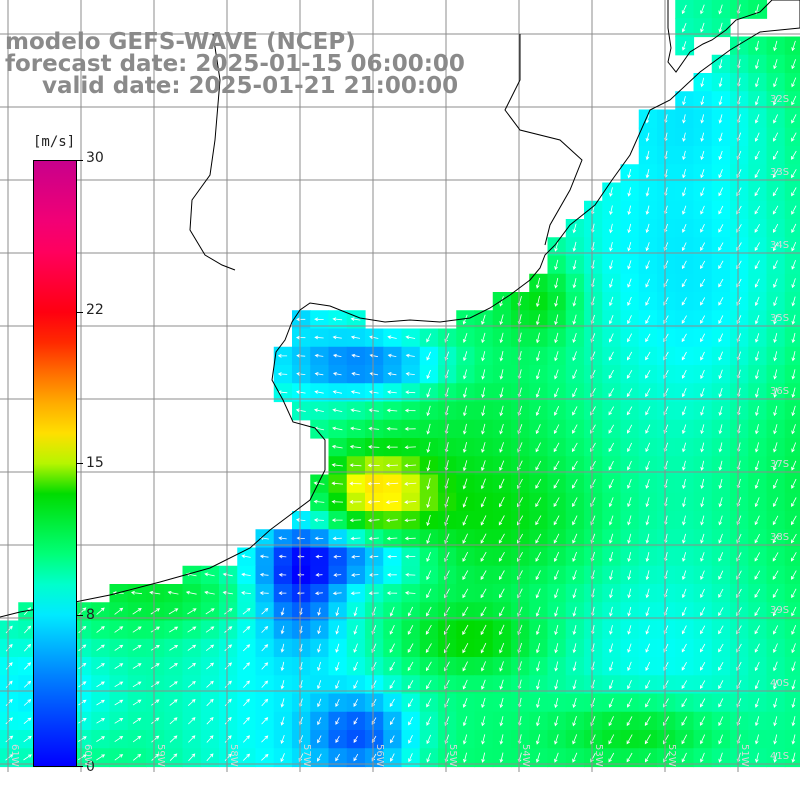  Describe the element at coordinates (379, 755) in the screenshot. I see `lon-label: 56W` at that location.